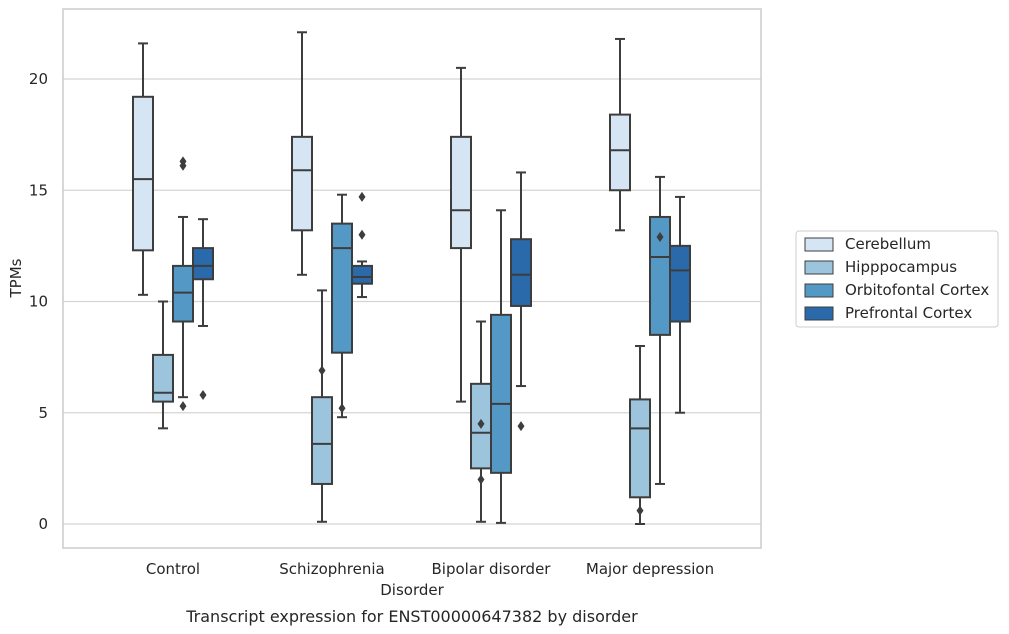 Image resolution: width=1009 pixels, height=634 pixels. I want to click on legend-frame, so click(897, 279).